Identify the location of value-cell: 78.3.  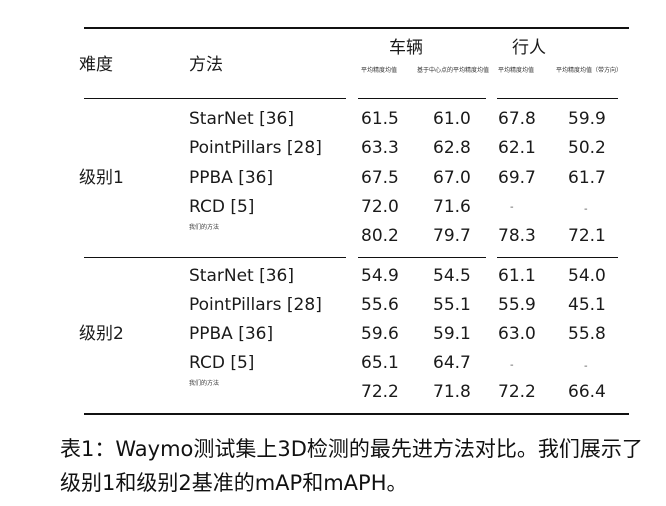
(517, 236).